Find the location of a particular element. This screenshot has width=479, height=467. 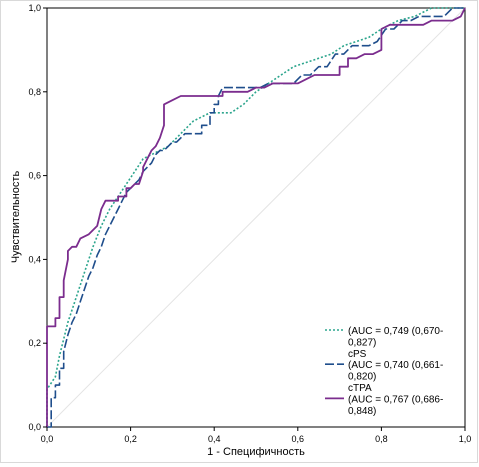

x-axis: 0,0 0,2 0,4 0,6 0,8 1,0 is located at coordinates (256, 435).